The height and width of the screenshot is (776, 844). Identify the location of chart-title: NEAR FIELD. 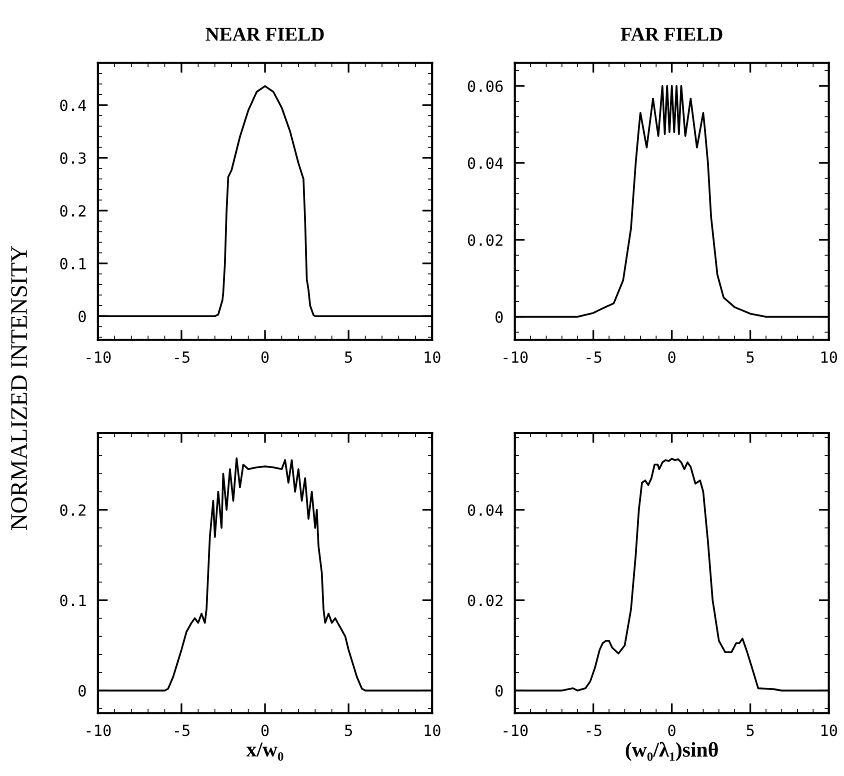
(265, 34).